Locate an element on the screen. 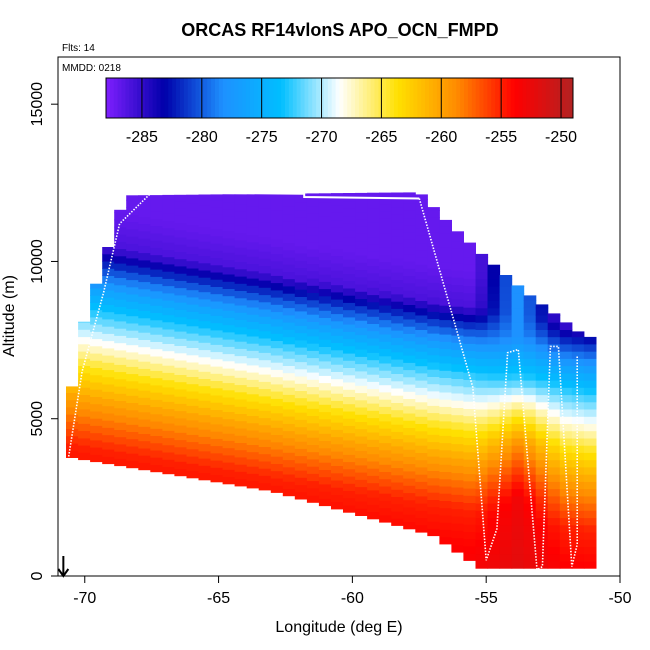 This screenshot has height=650, width=650. colorbar-tick-label: -250 is located at coordinates (561, 137).